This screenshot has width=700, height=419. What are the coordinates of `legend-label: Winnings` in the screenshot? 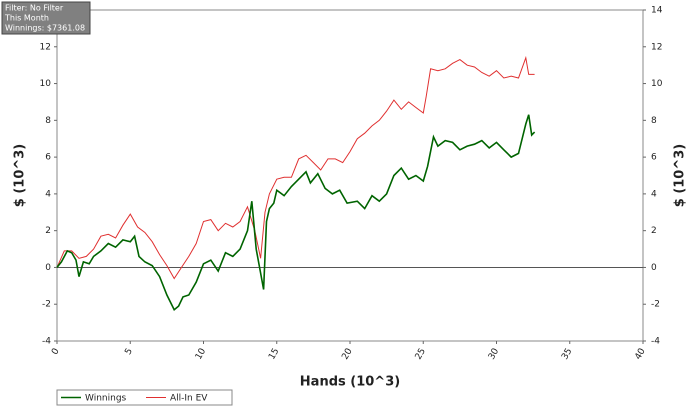 It's located at (106, 399).